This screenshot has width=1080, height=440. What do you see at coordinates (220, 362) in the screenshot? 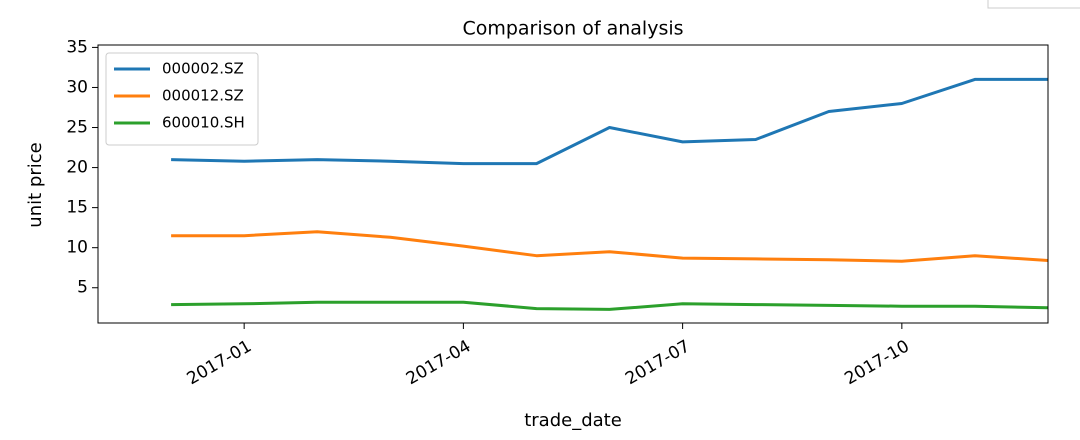
I see `x-tick-label: 2017-01` at bounding box center [220, 362].